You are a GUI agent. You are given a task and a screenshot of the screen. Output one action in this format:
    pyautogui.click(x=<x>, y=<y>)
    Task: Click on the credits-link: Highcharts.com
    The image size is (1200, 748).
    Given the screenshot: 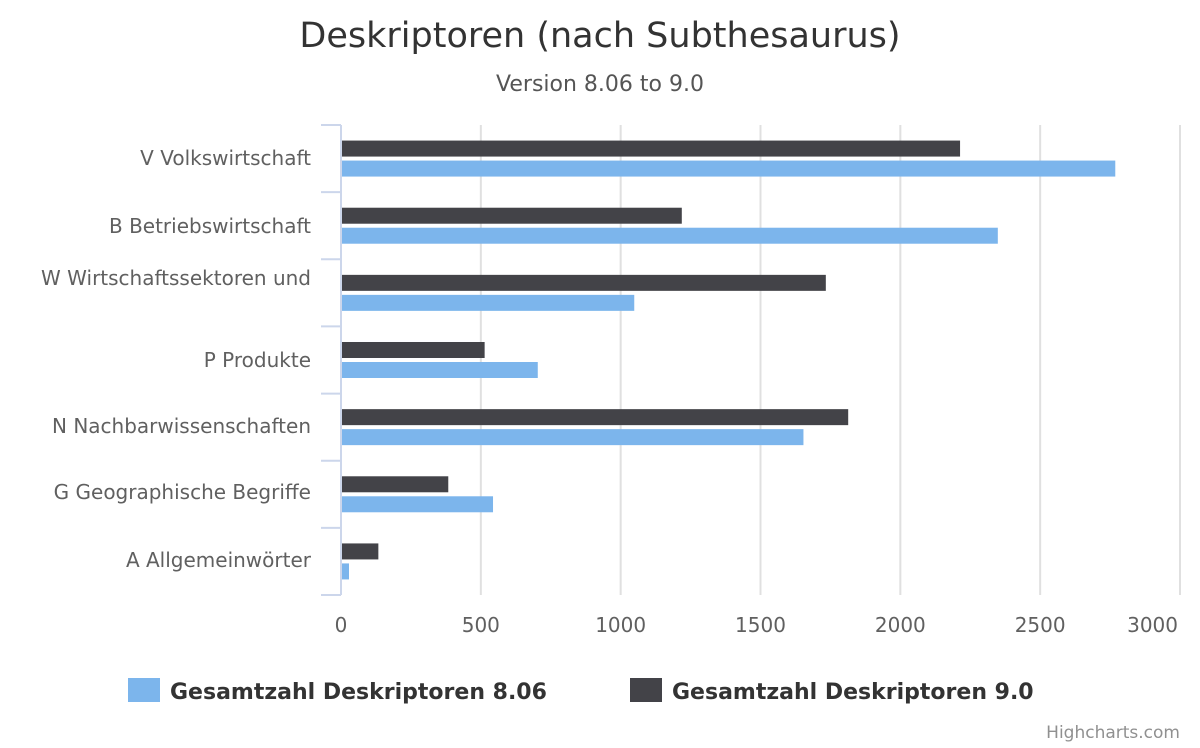 What is the action you would take?
    pyautogui.click(x=1113, y=733)
    